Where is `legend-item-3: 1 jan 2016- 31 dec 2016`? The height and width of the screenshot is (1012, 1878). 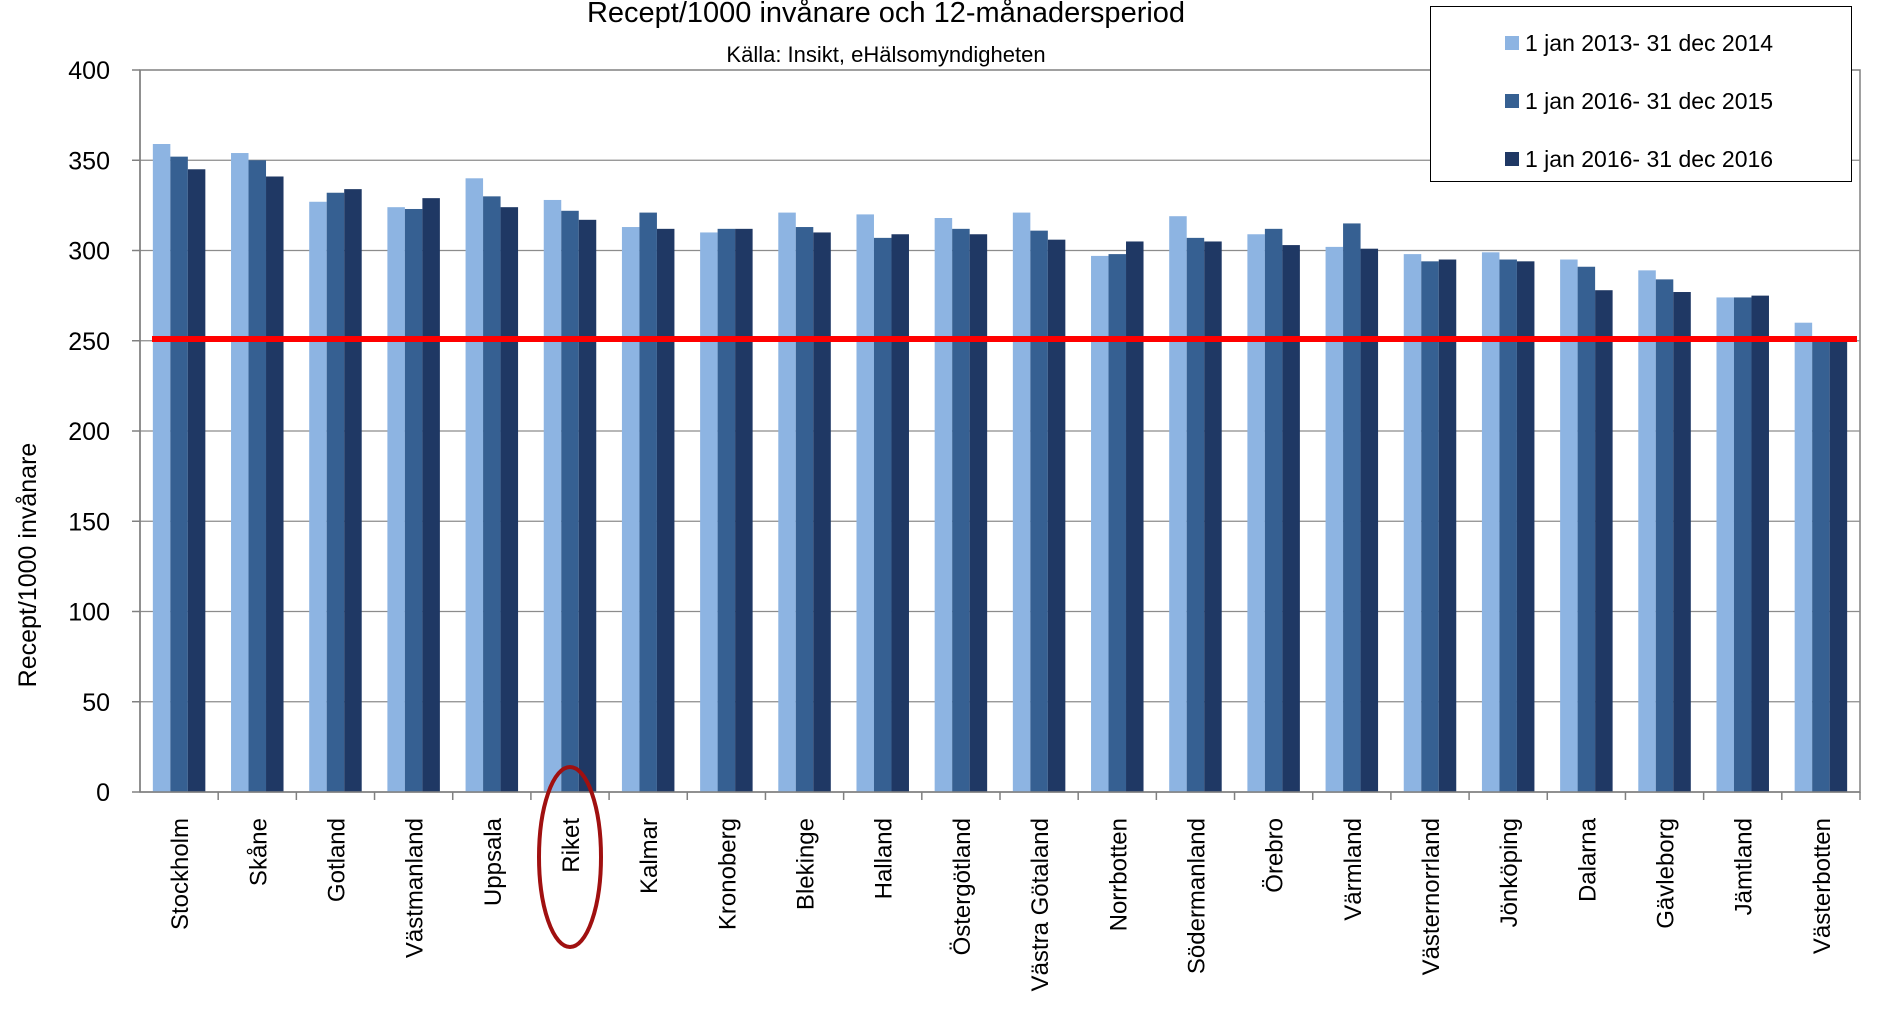 legend-item-3: 1 jan 2016- 31 dec 2016 is located at coordinates (1639, 159).